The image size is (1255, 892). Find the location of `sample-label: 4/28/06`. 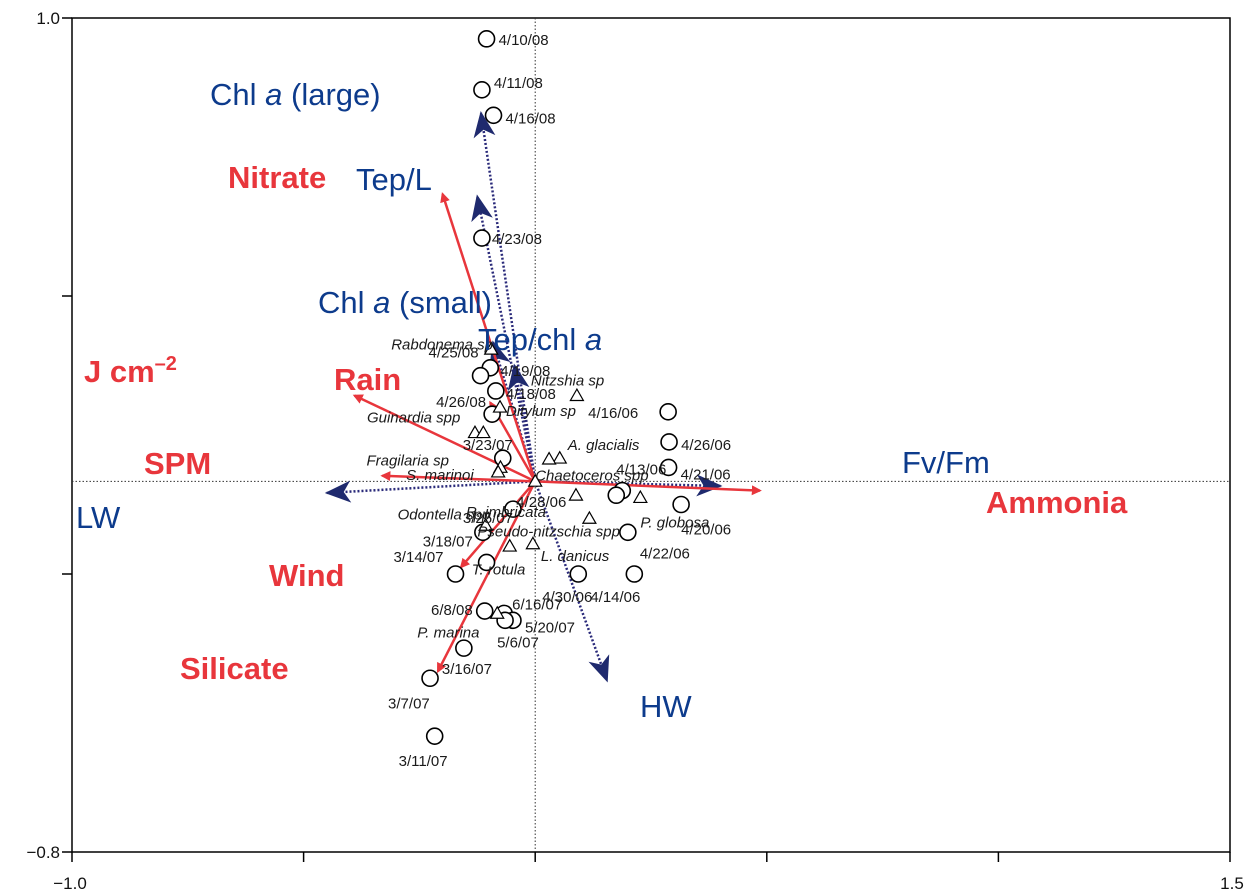

sample-label: 4/28/06 is located at coordinates (541, 502).